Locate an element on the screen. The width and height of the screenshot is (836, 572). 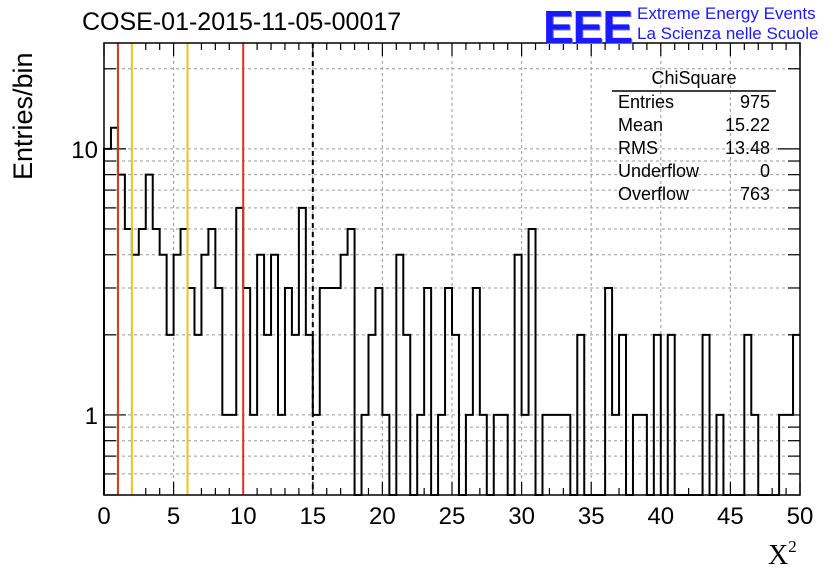
x-tick-label: 30 is located at coordinates (521, 516).